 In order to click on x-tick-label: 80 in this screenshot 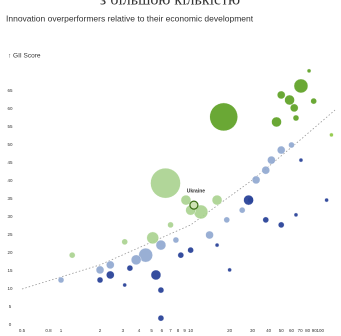, I will do `click(308, 330)`.